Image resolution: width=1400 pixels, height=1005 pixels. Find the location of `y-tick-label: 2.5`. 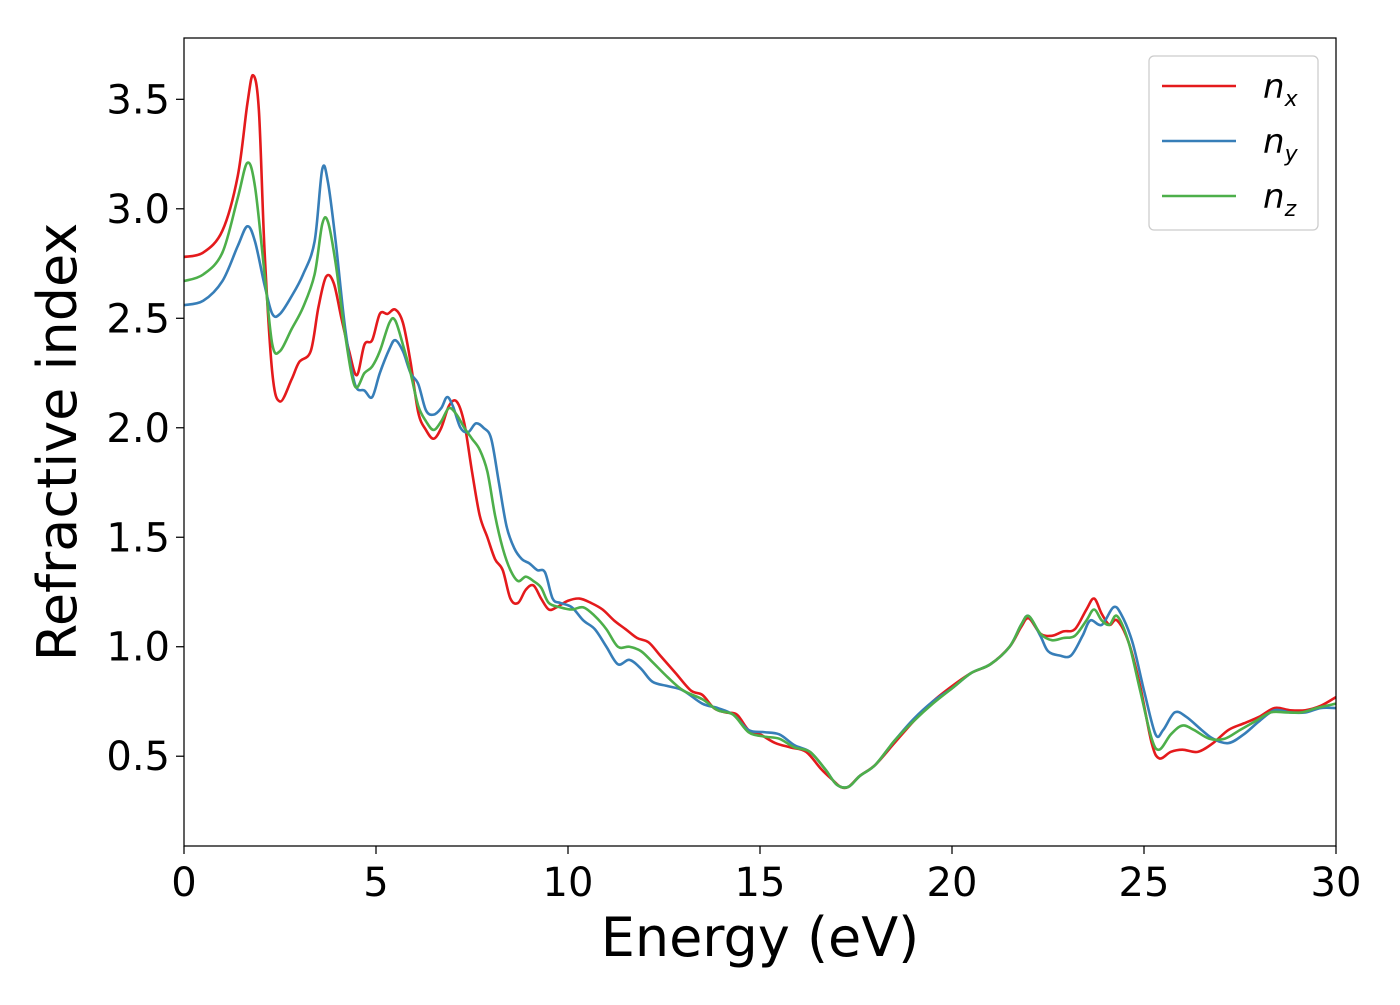

y-tick-label: 2.5 is located at coordinates (138, 319).